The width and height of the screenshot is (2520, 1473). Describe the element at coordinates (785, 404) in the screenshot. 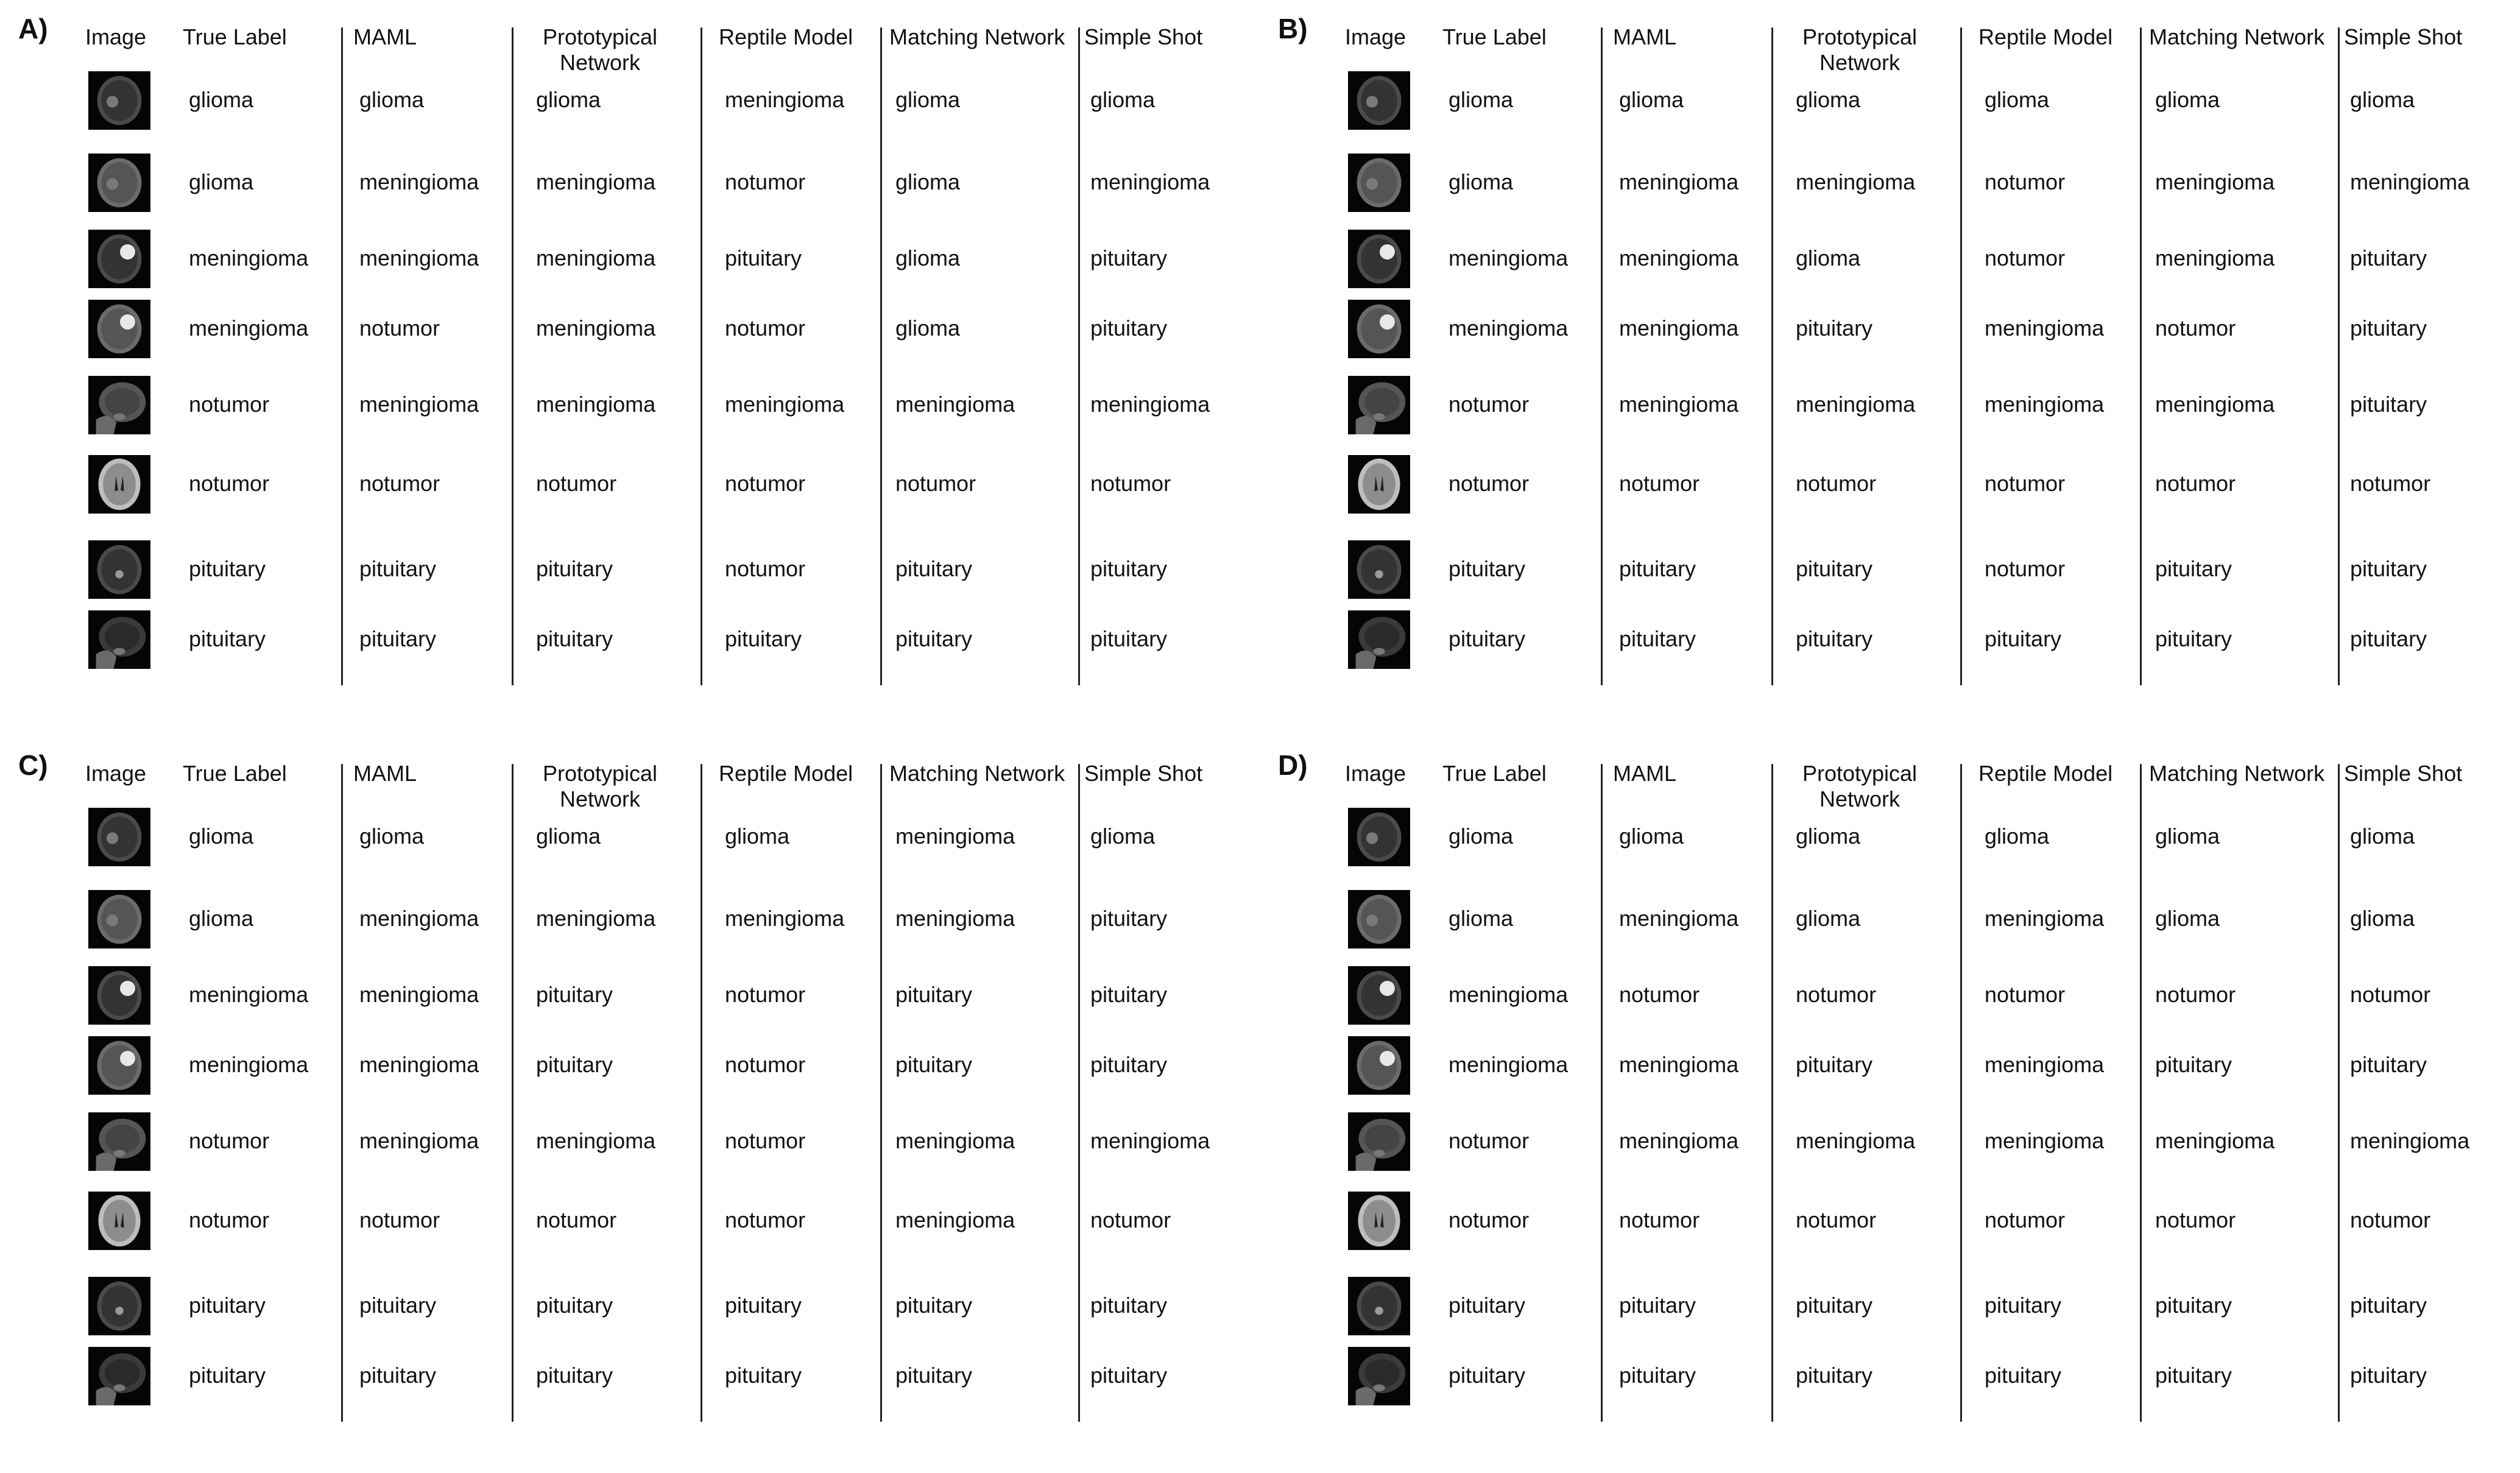

I see `cell-reptile-model: meningioma` at that location.